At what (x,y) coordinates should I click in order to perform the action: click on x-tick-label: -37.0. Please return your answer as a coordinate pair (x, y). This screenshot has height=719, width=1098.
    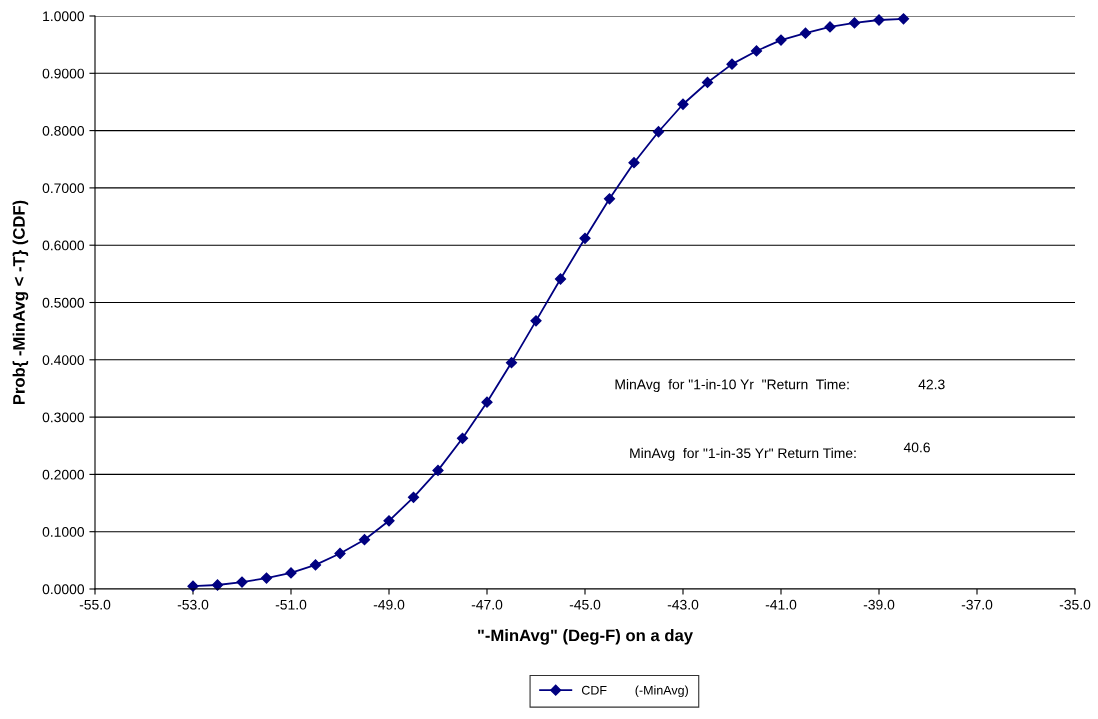
    Looking at the image, I should click on (977, 604).